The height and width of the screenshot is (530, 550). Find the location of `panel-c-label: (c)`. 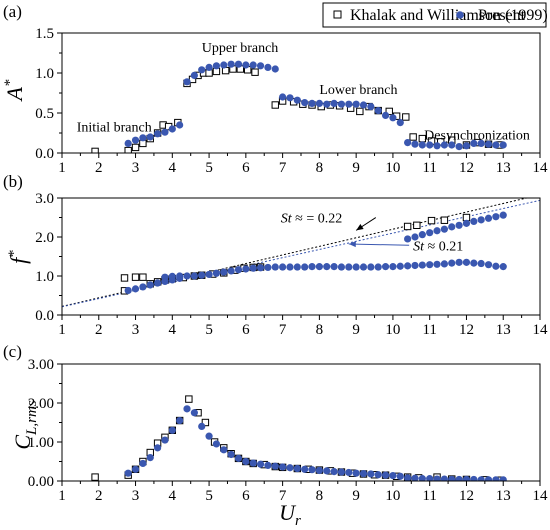

panel-c-label: (c) is located at coordinates (12, 351).